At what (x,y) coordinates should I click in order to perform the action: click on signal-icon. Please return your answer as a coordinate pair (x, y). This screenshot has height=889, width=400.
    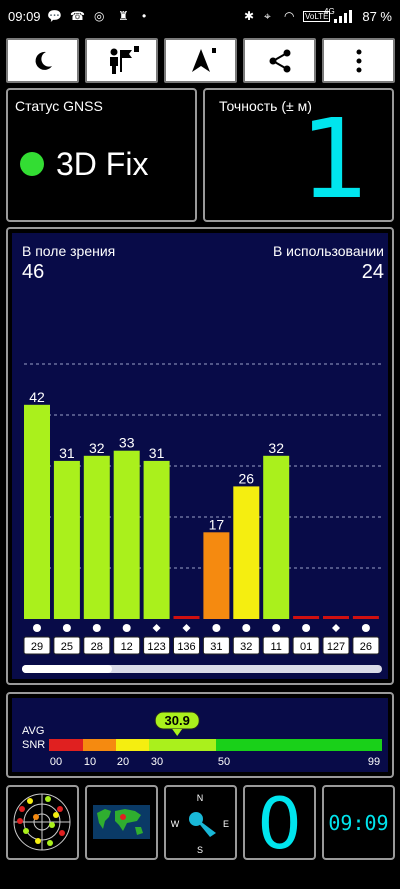
    Looking at the image, I should click on (343, 16).